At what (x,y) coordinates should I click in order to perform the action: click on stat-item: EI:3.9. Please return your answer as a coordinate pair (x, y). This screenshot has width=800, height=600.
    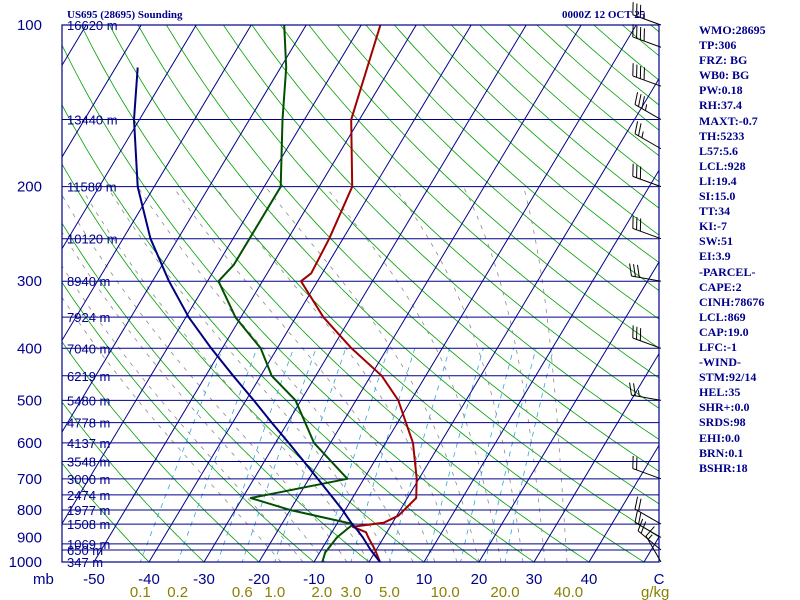
    Looking at the image, I should click on (715, 256).